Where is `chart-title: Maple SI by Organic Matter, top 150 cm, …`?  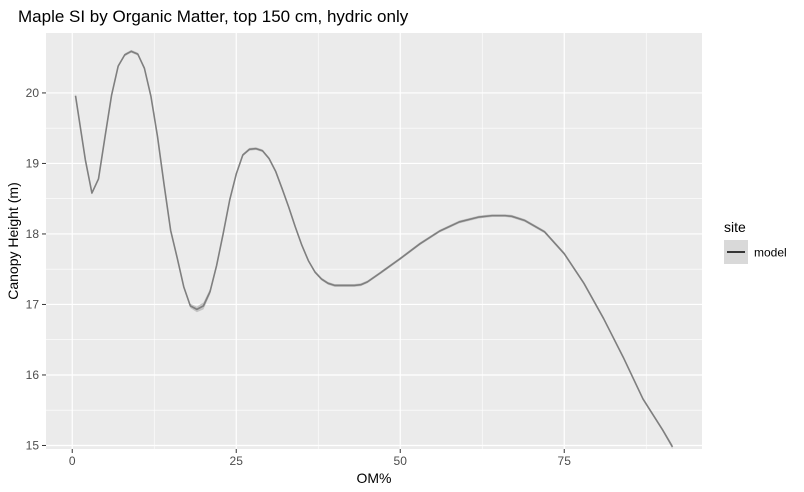
chart-title: Maple SI by Organic Matter, top 150 cm, … is located at coordinates (213, 16).